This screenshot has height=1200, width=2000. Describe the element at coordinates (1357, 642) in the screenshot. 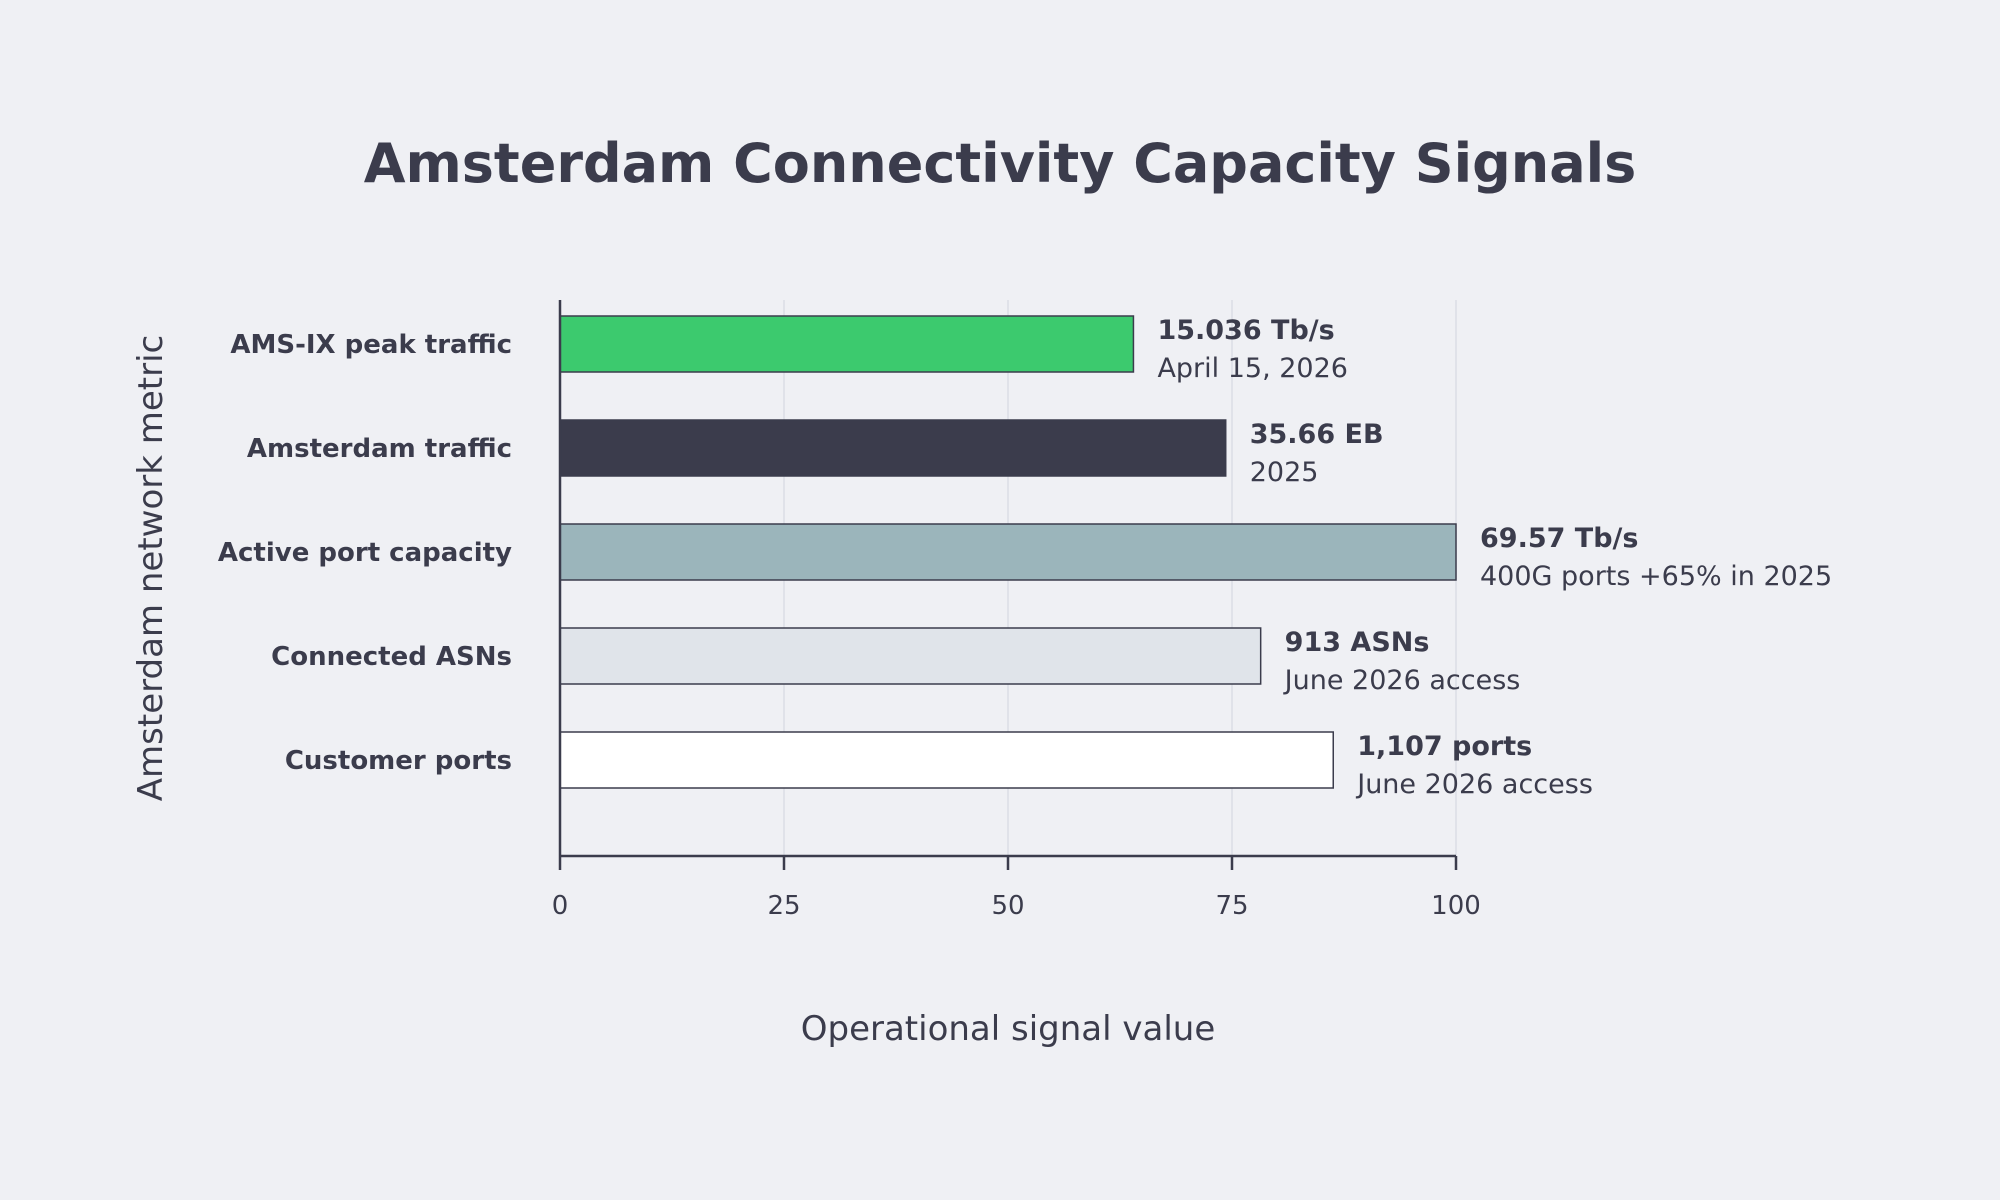

I see `data-label: 913 ASNs` at that location.